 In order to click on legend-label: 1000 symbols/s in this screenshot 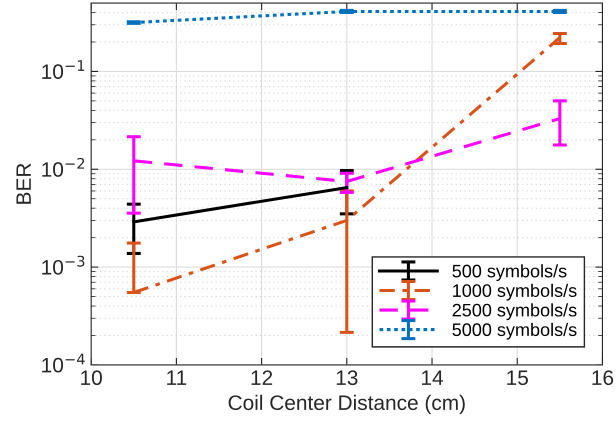, I will do `click(515, 292)`.